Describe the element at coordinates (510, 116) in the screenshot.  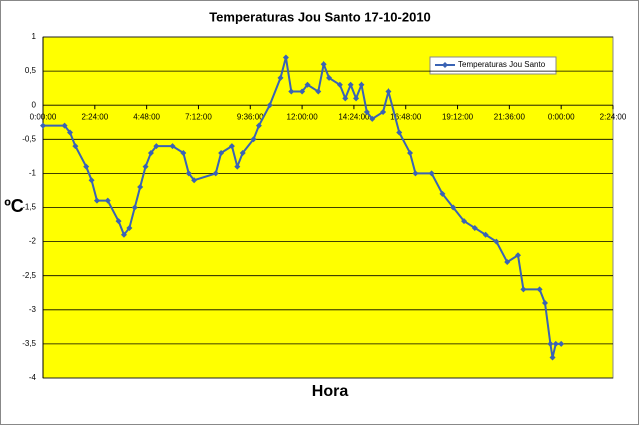
I see `x-tick-label: 21:36:00` at that location.